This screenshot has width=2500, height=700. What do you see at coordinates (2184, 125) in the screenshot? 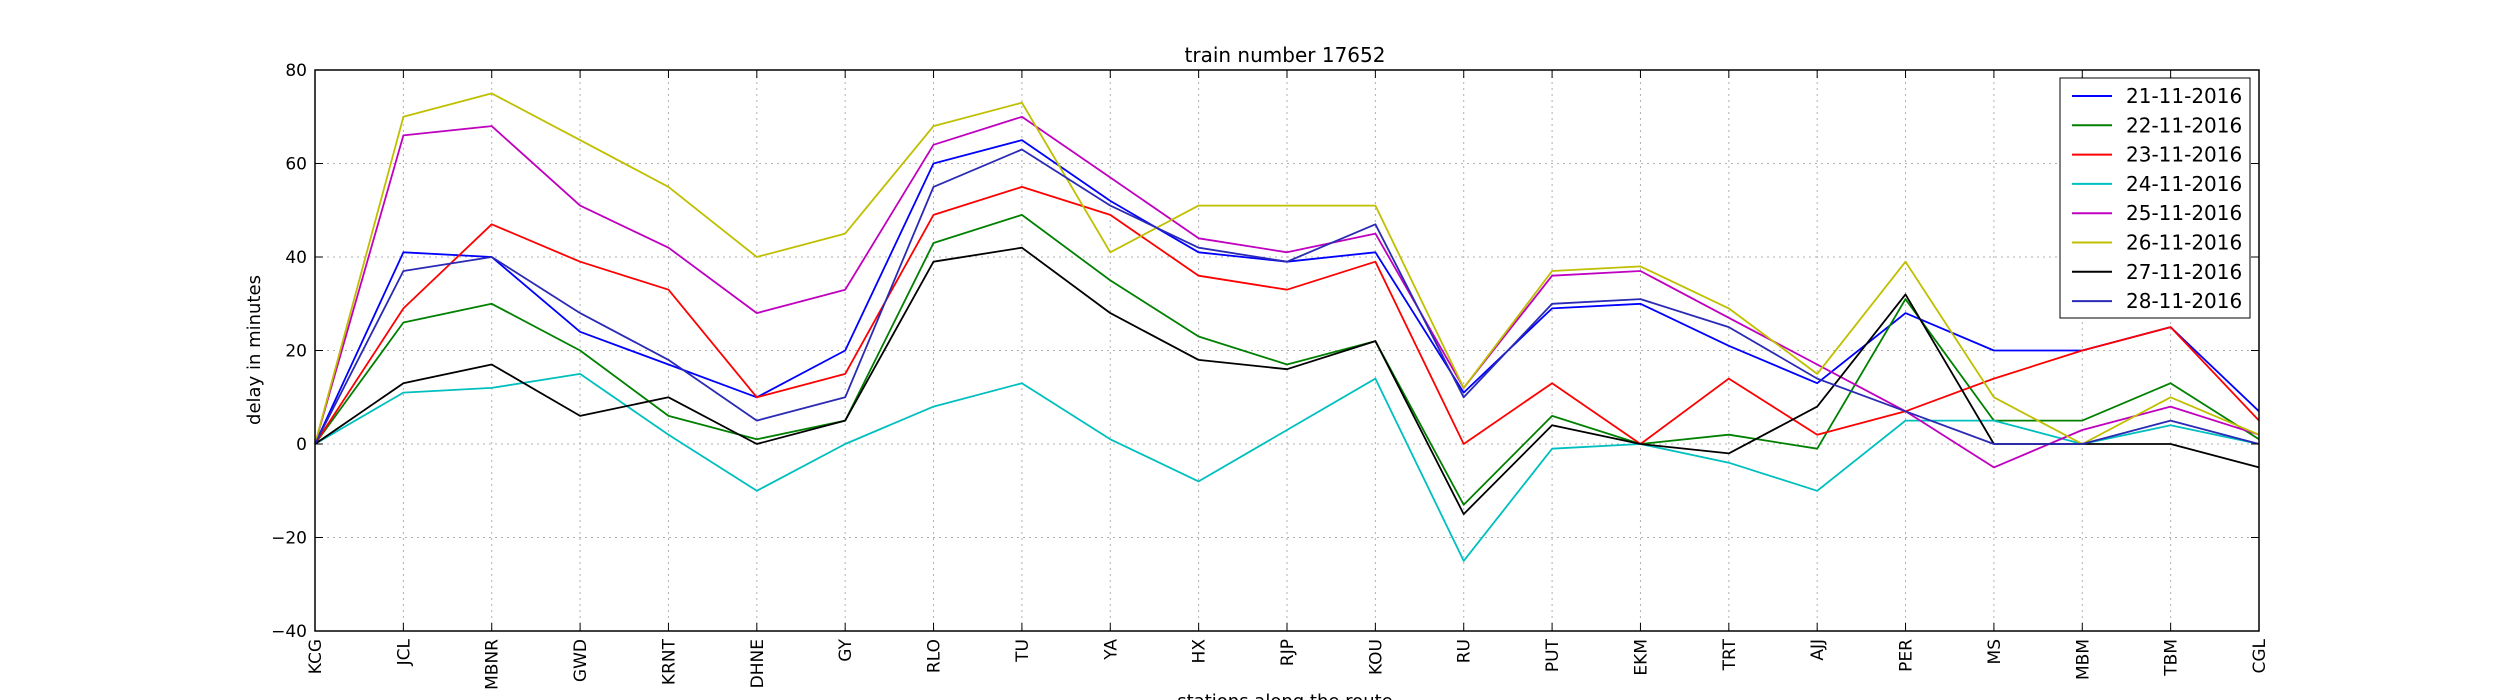
I see `legend-label: 22-11-2016` at bounding box center [2184, 125].